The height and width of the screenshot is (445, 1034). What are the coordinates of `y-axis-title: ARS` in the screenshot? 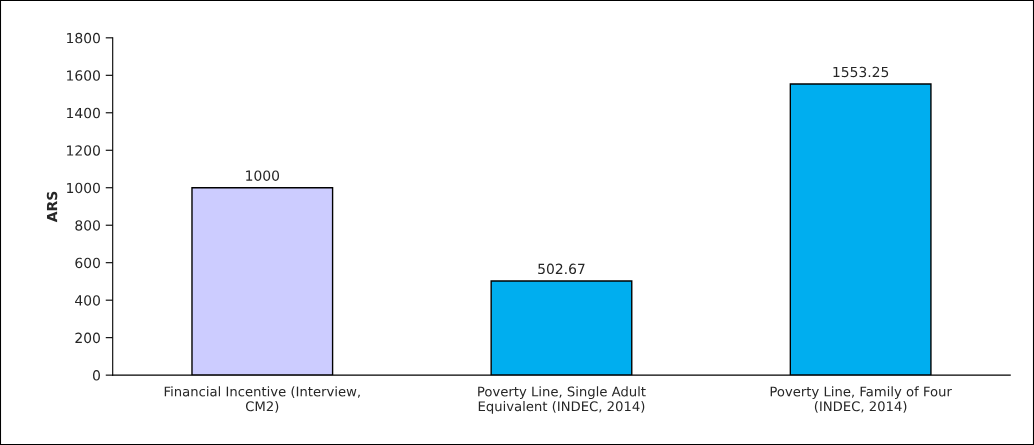 It's located at (52, 207).